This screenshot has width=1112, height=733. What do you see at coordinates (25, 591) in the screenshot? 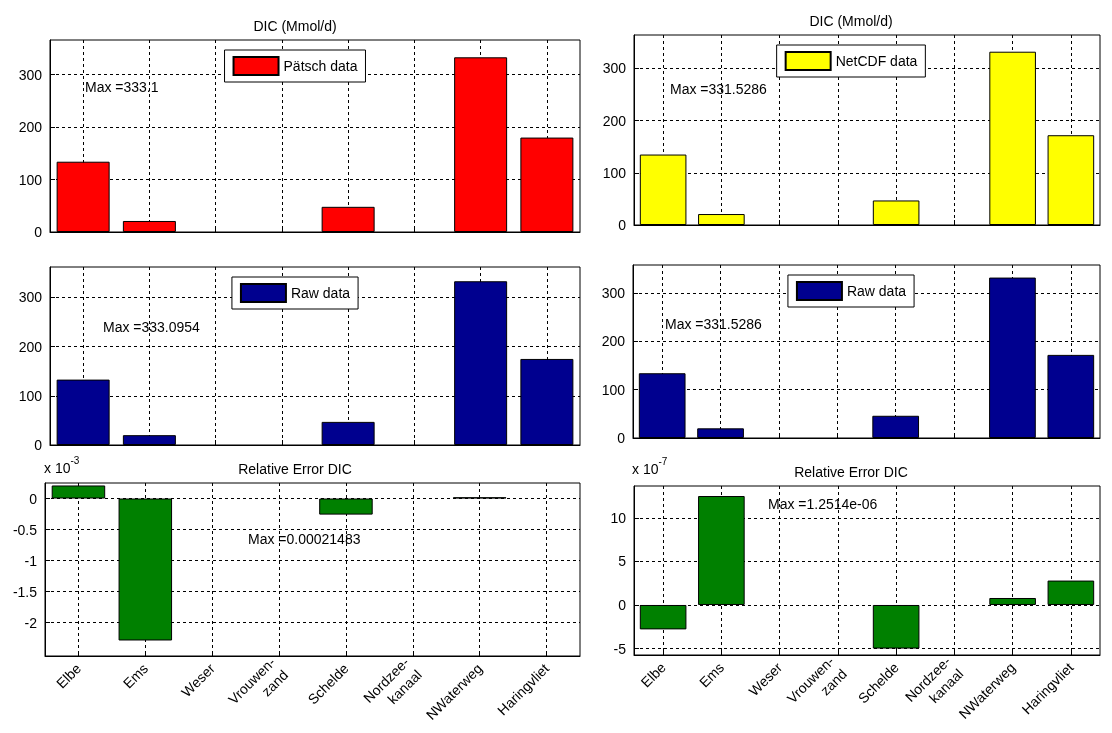
I see `y-tick-label: -1.5` at bounding box center [25, 591].